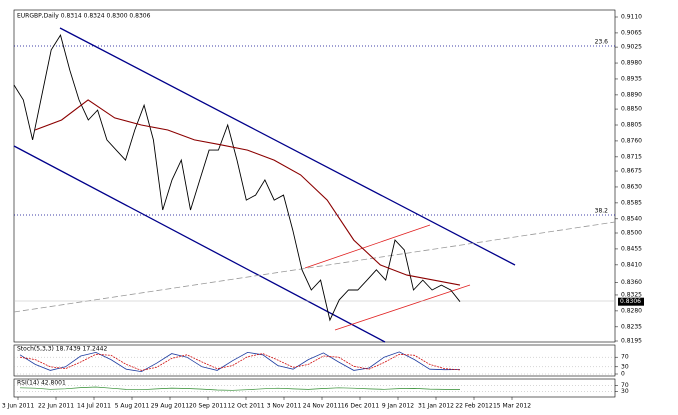 The height and width of the screenshot is (415, 678). I want to click on x-tick-label: 9 Jan 2012, so click(398, 406).